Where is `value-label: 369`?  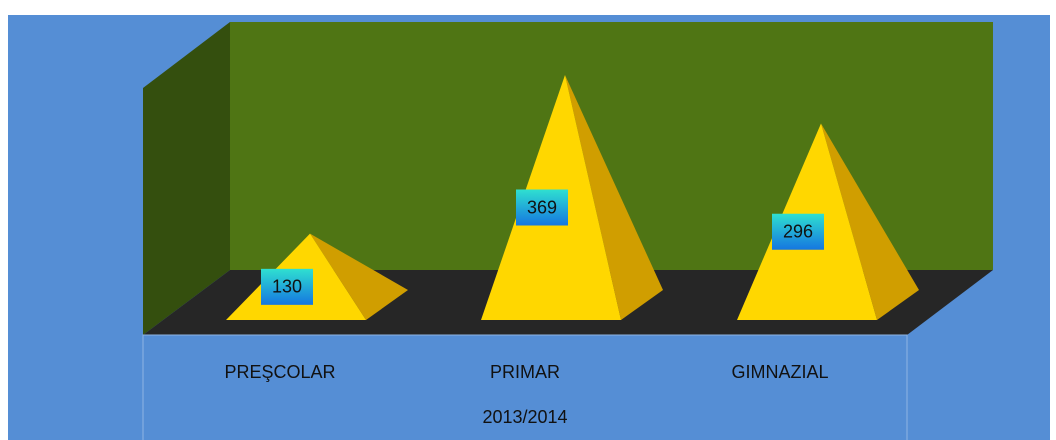
value-label: 369 is located at coordinates (542, 207).